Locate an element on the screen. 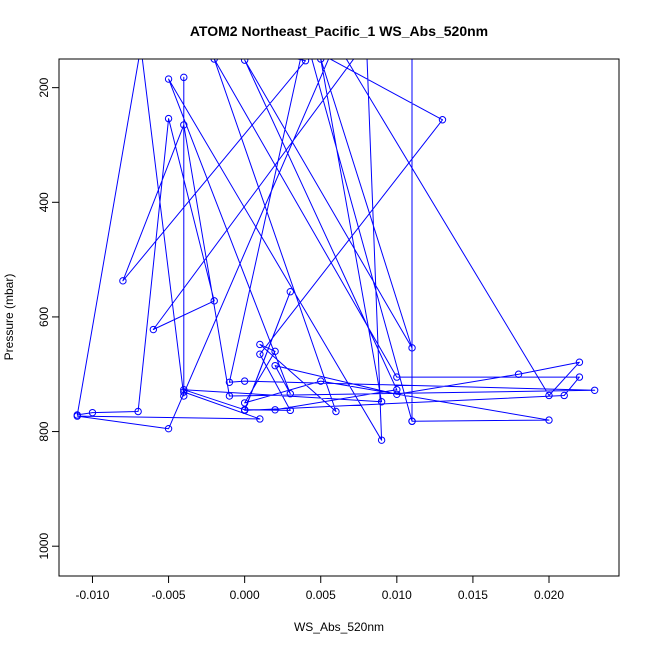  y-tick-label: 400 is located at coordinates (44, 202).